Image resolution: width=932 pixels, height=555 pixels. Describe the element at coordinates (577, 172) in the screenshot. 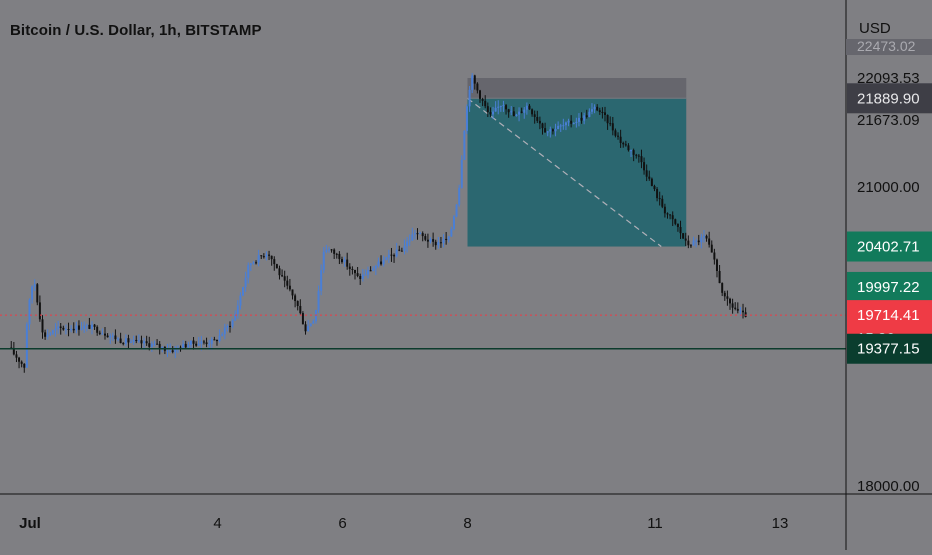

I see `take-profit-zone` at that location.